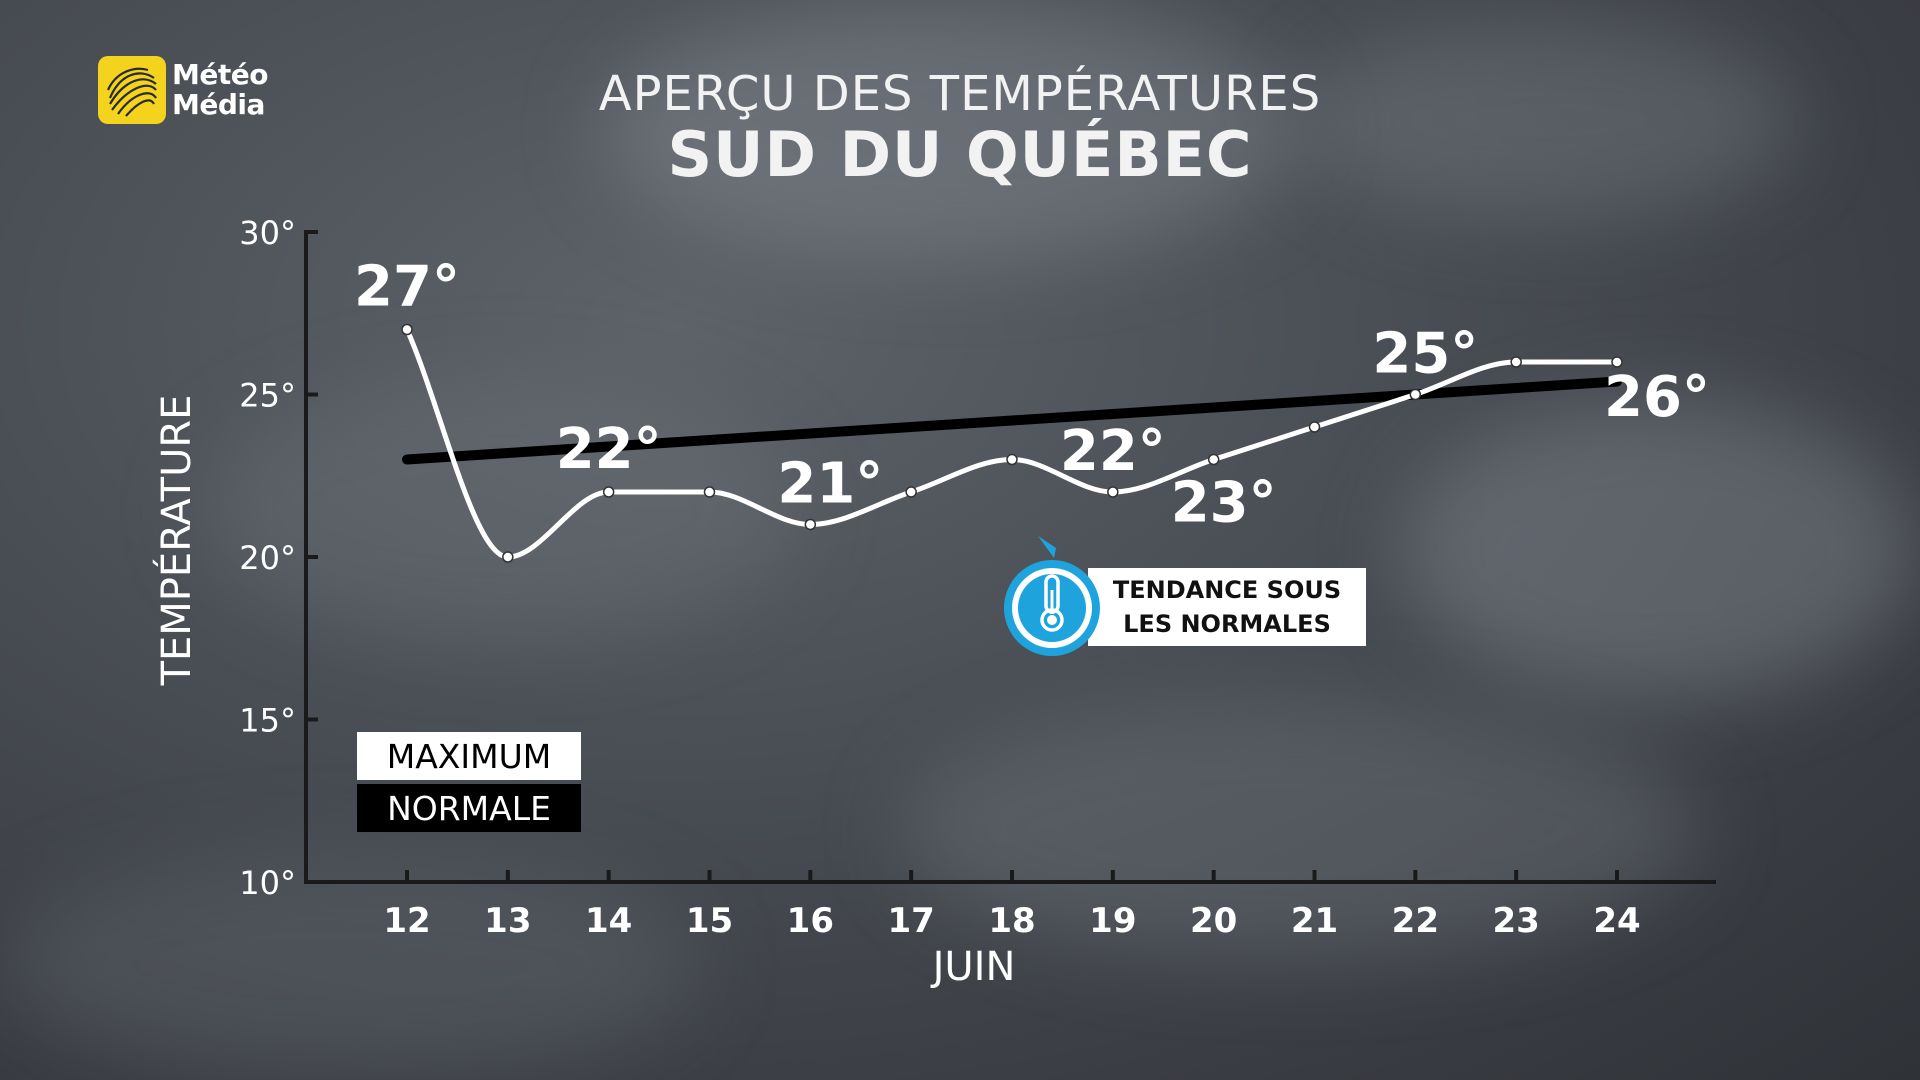 Image resolution: width=1920 pixels, height=1080 pixels. What do you see at coordinates (1227, 624) in the screenshot?
I see `trend-line-2: LES NORMALES` at bounding box center [1227, 624].